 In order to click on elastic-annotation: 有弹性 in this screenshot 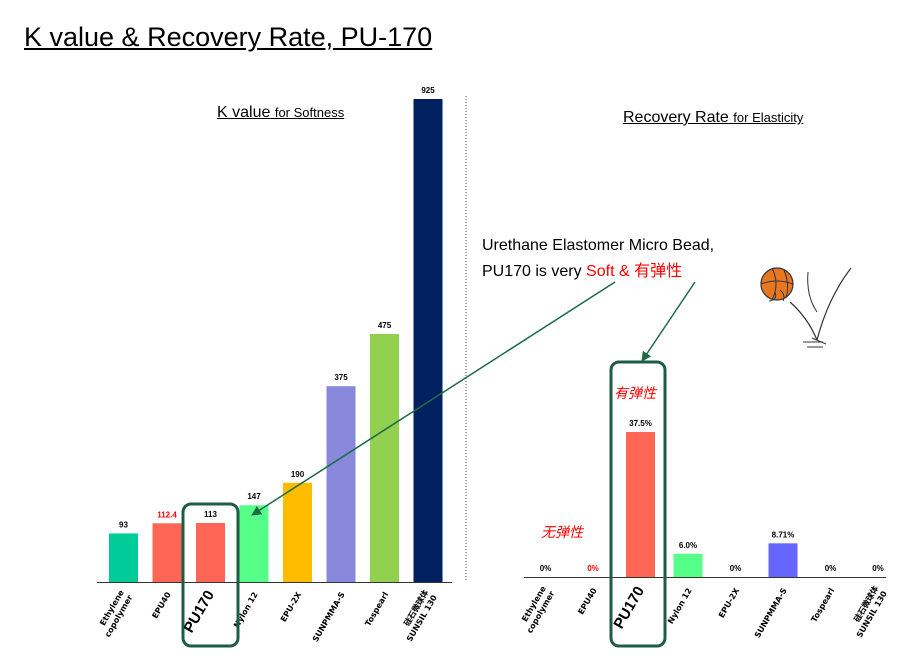, I will do `click(636, 394)`.